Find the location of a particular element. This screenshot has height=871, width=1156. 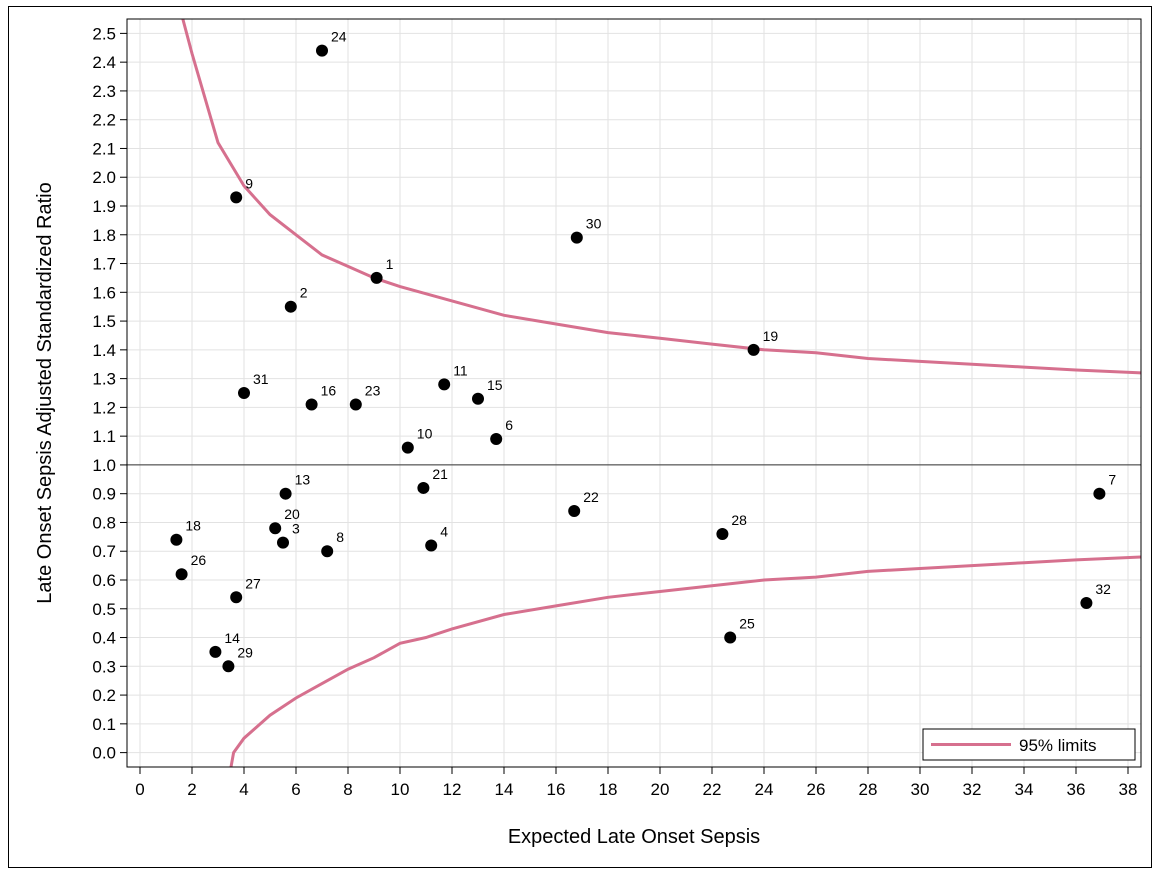

point-label: 26 is located at coordinates (199, 560).